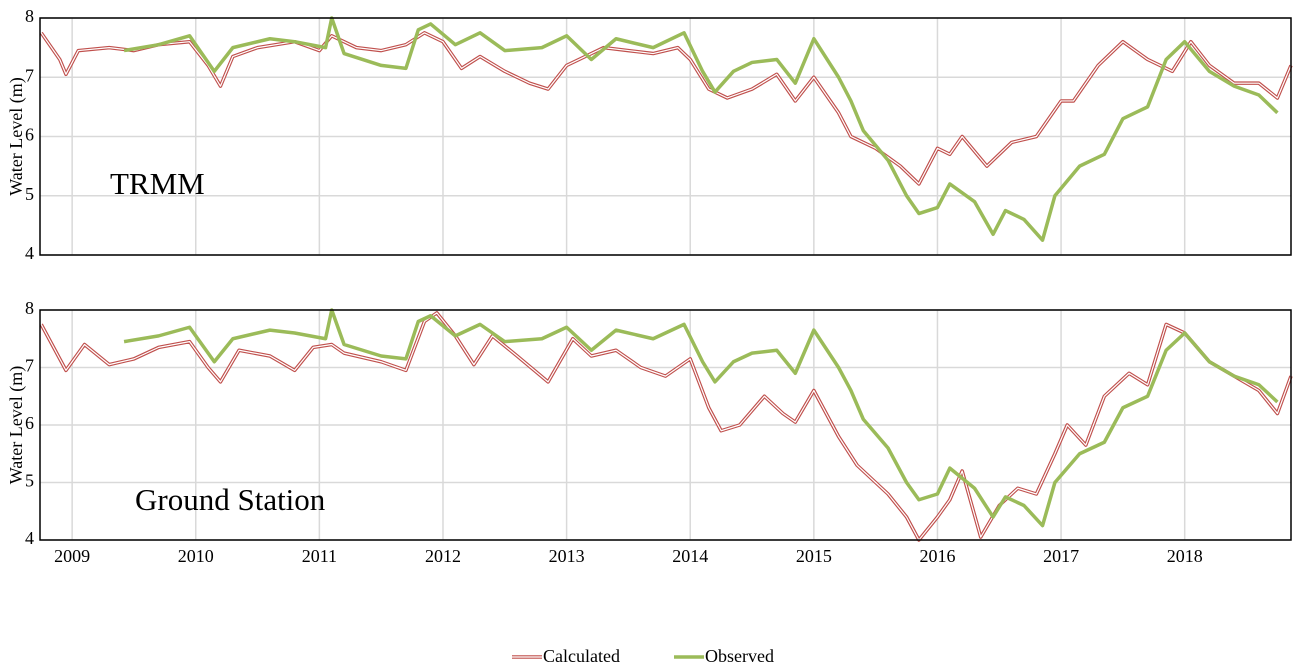  I want to click on x-tick-label: 2012, so click(443, 556).